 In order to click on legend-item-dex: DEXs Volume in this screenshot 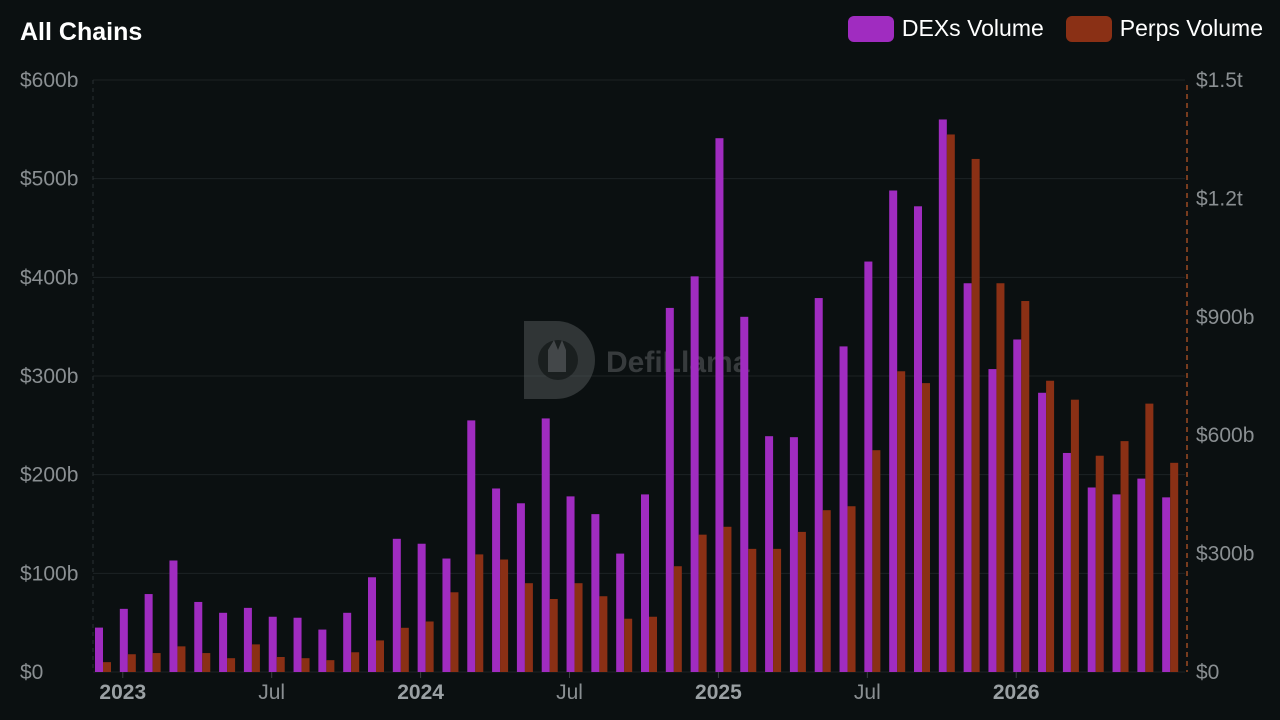, I will do `click(945, 28)`.